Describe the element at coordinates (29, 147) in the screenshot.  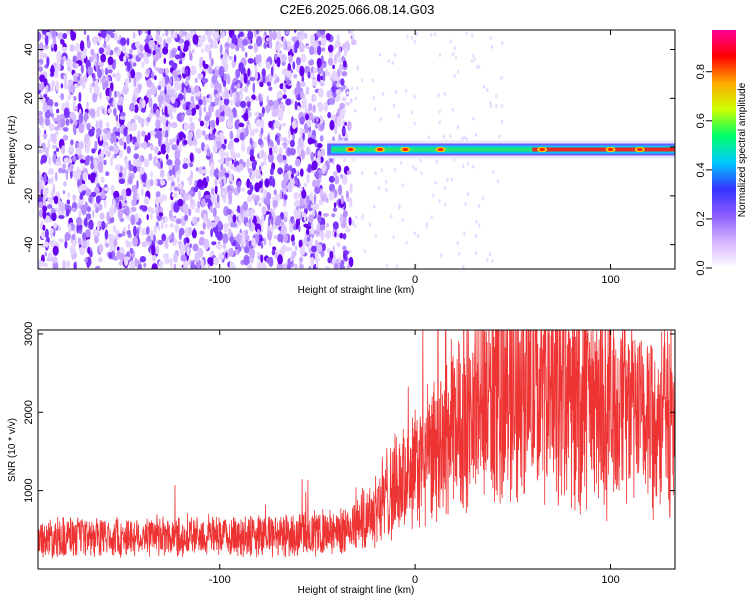
I see `y-tick-label: 0` at that location.